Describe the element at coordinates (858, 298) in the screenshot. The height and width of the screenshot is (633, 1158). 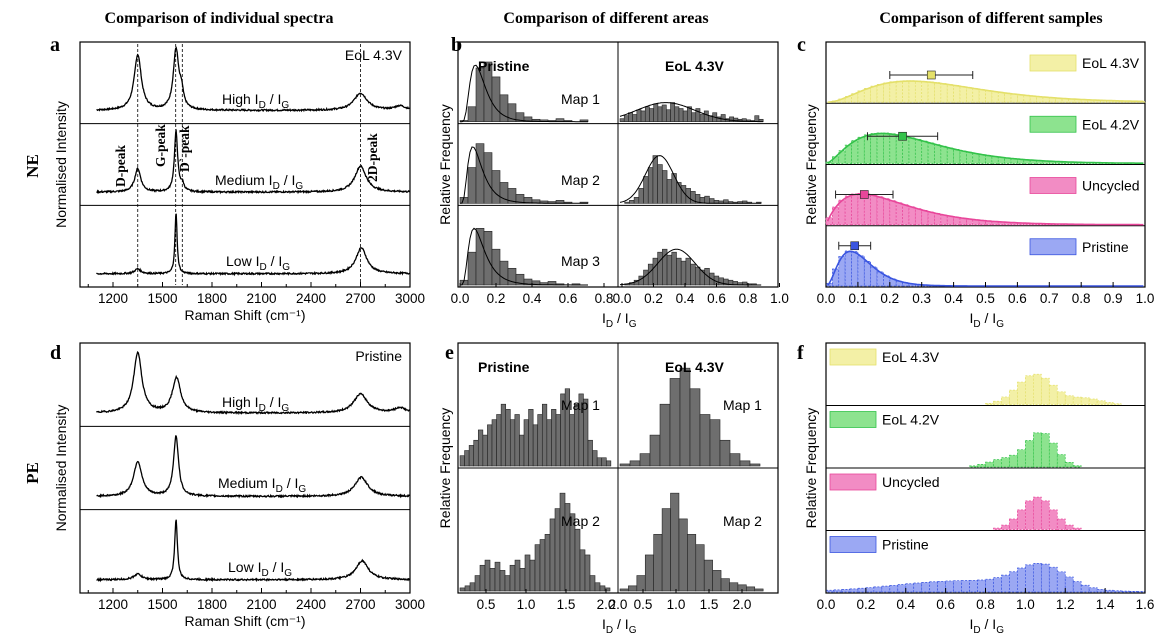
I see `x-tick-label: 0.1` at that location.